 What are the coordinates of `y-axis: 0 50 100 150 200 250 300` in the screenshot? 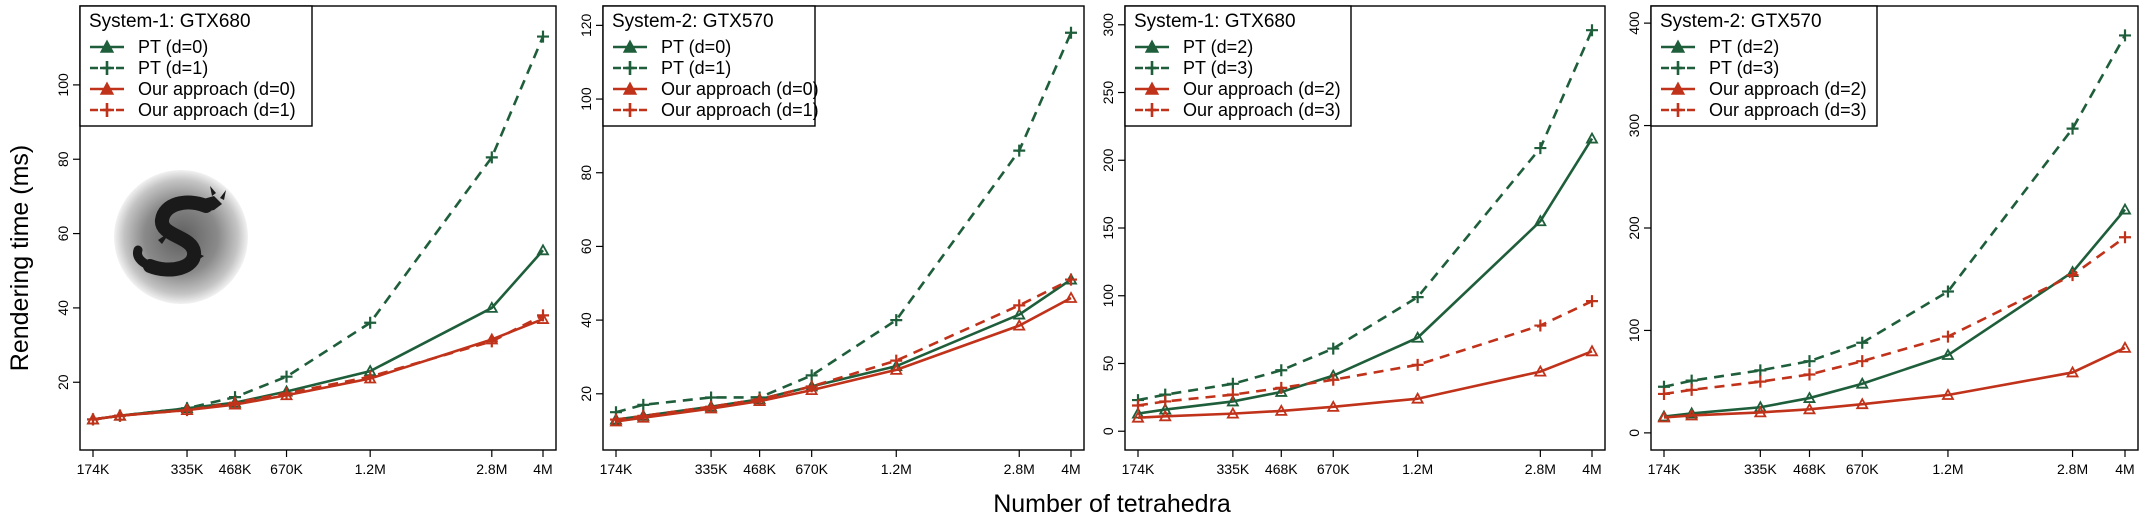 It's located at (1112, 224).